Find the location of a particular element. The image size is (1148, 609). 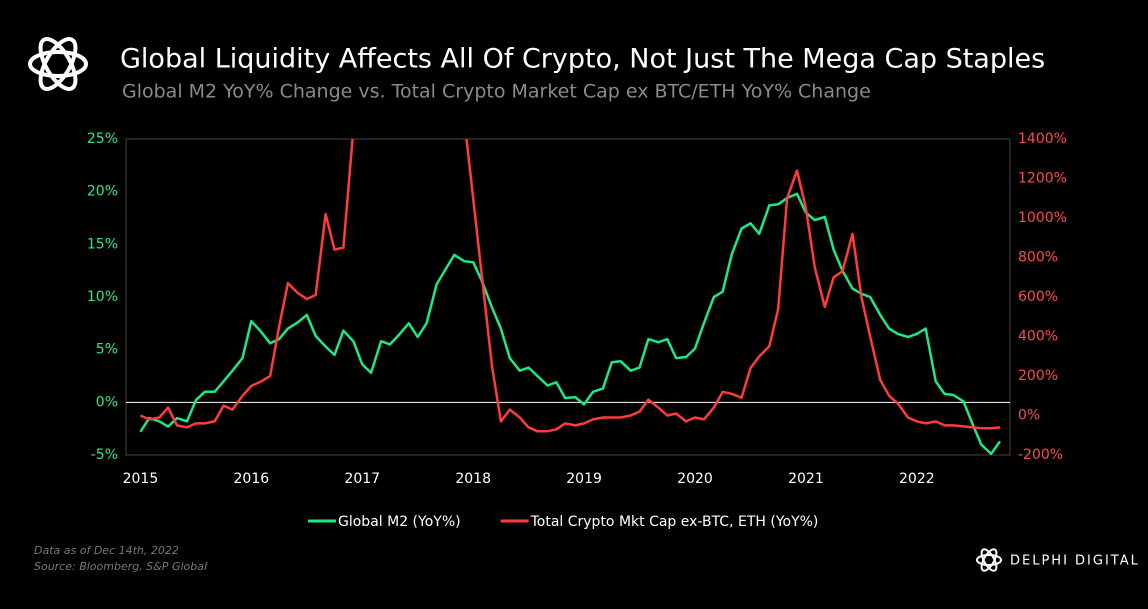

x-tick-label: 2017 is located at coordinates (362, 479).